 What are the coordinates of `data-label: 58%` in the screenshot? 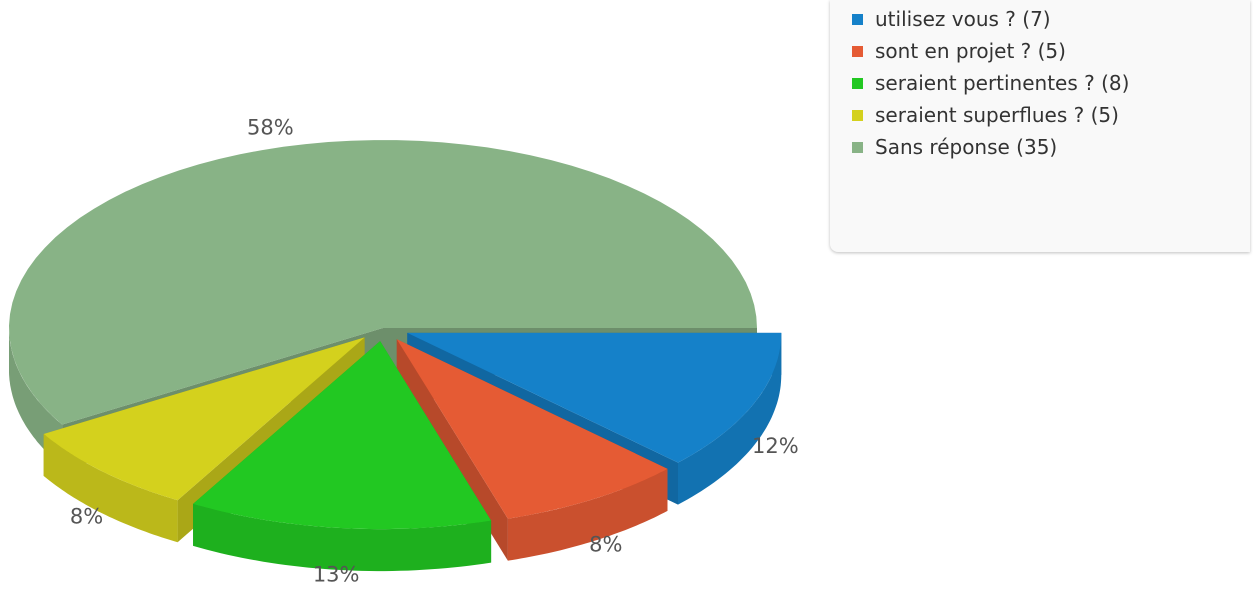 It's located at (270, 128).